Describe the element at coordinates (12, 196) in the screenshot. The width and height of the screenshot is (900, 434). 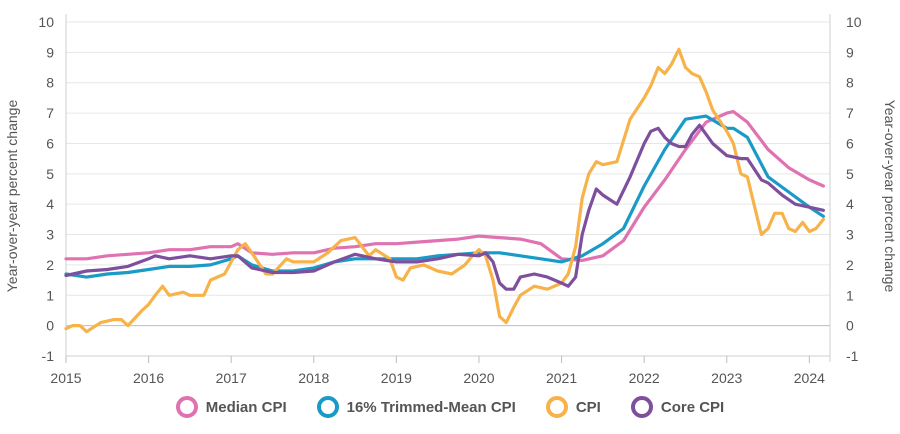
I see `y-axis-title-left: Year-over-year percent change` at that location.